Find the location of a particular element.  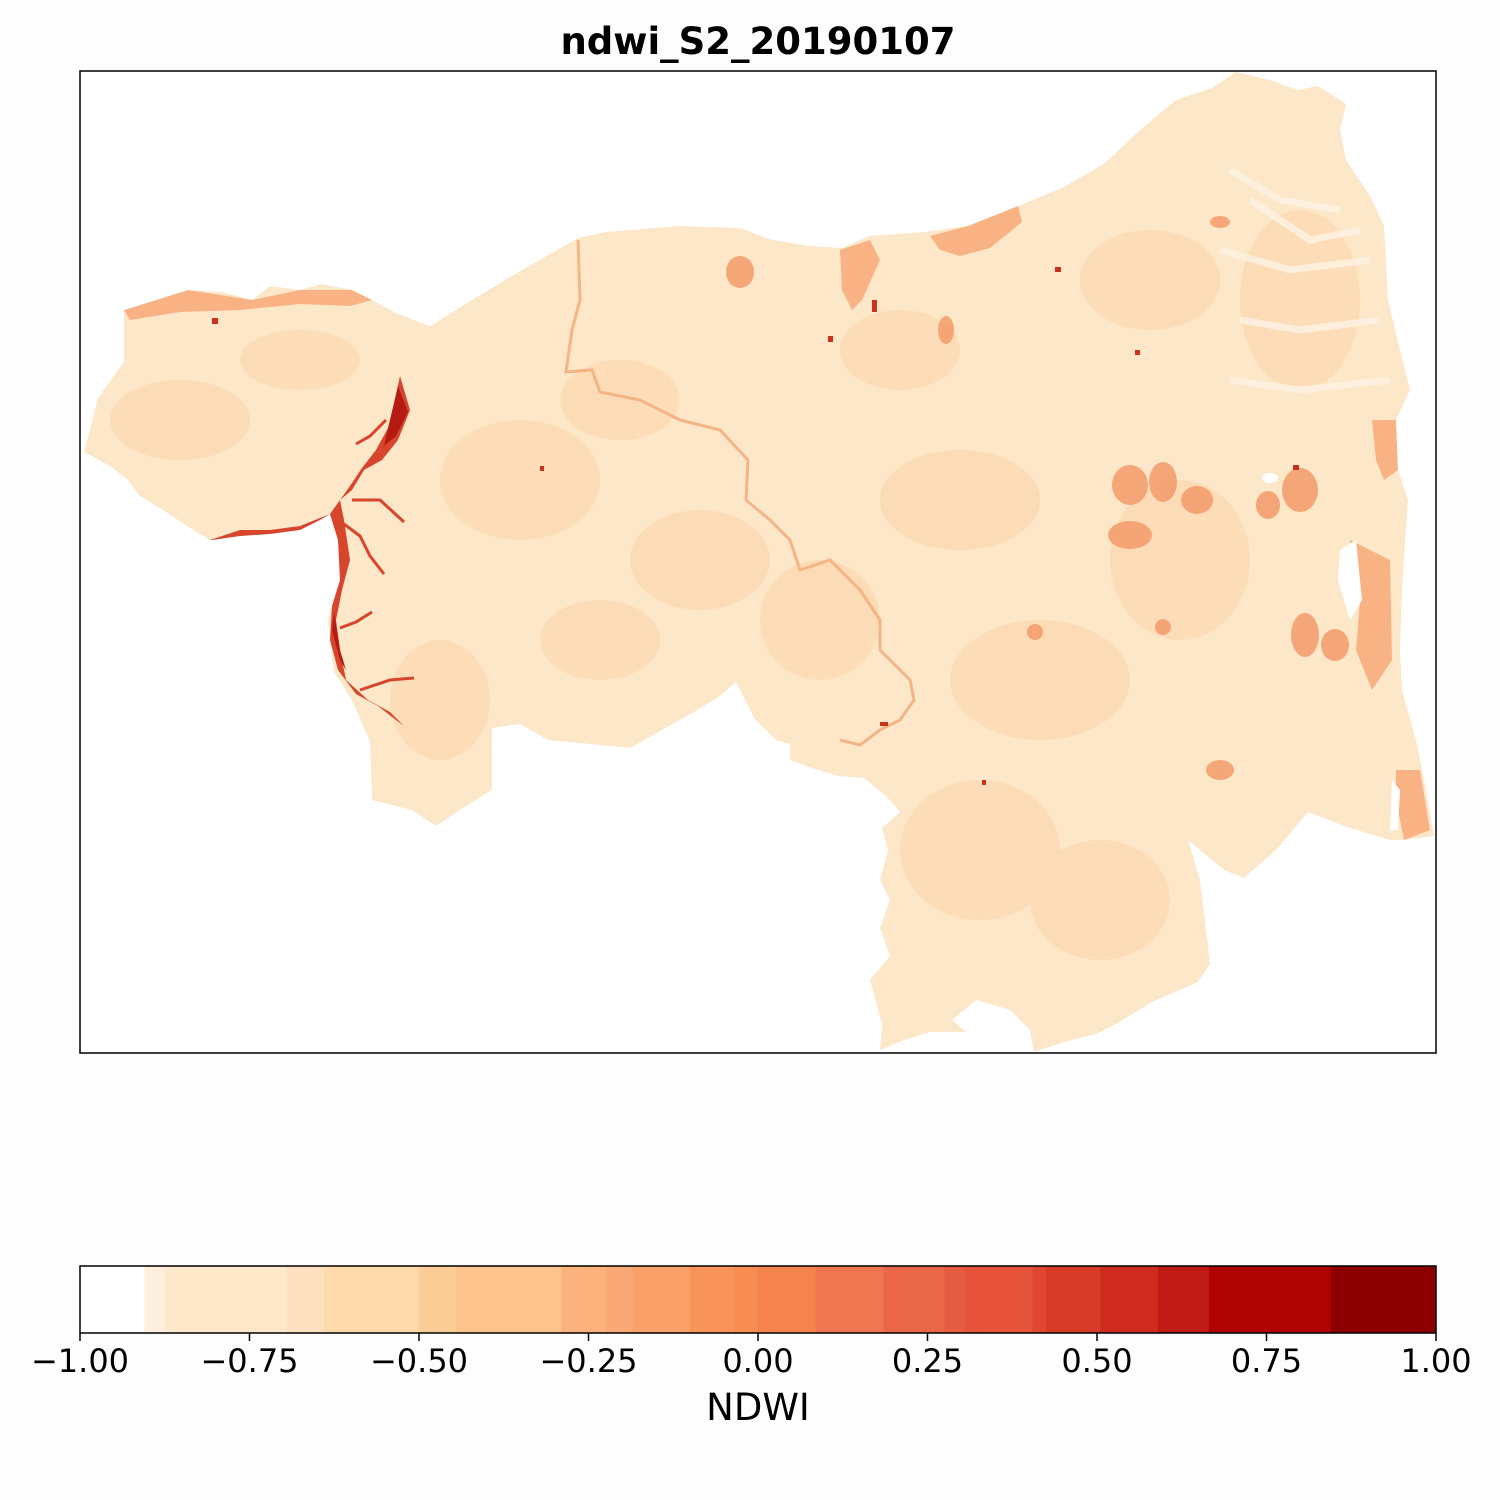

map-title: ndwi_S2_20190107 is located at coordinates (758, 41).